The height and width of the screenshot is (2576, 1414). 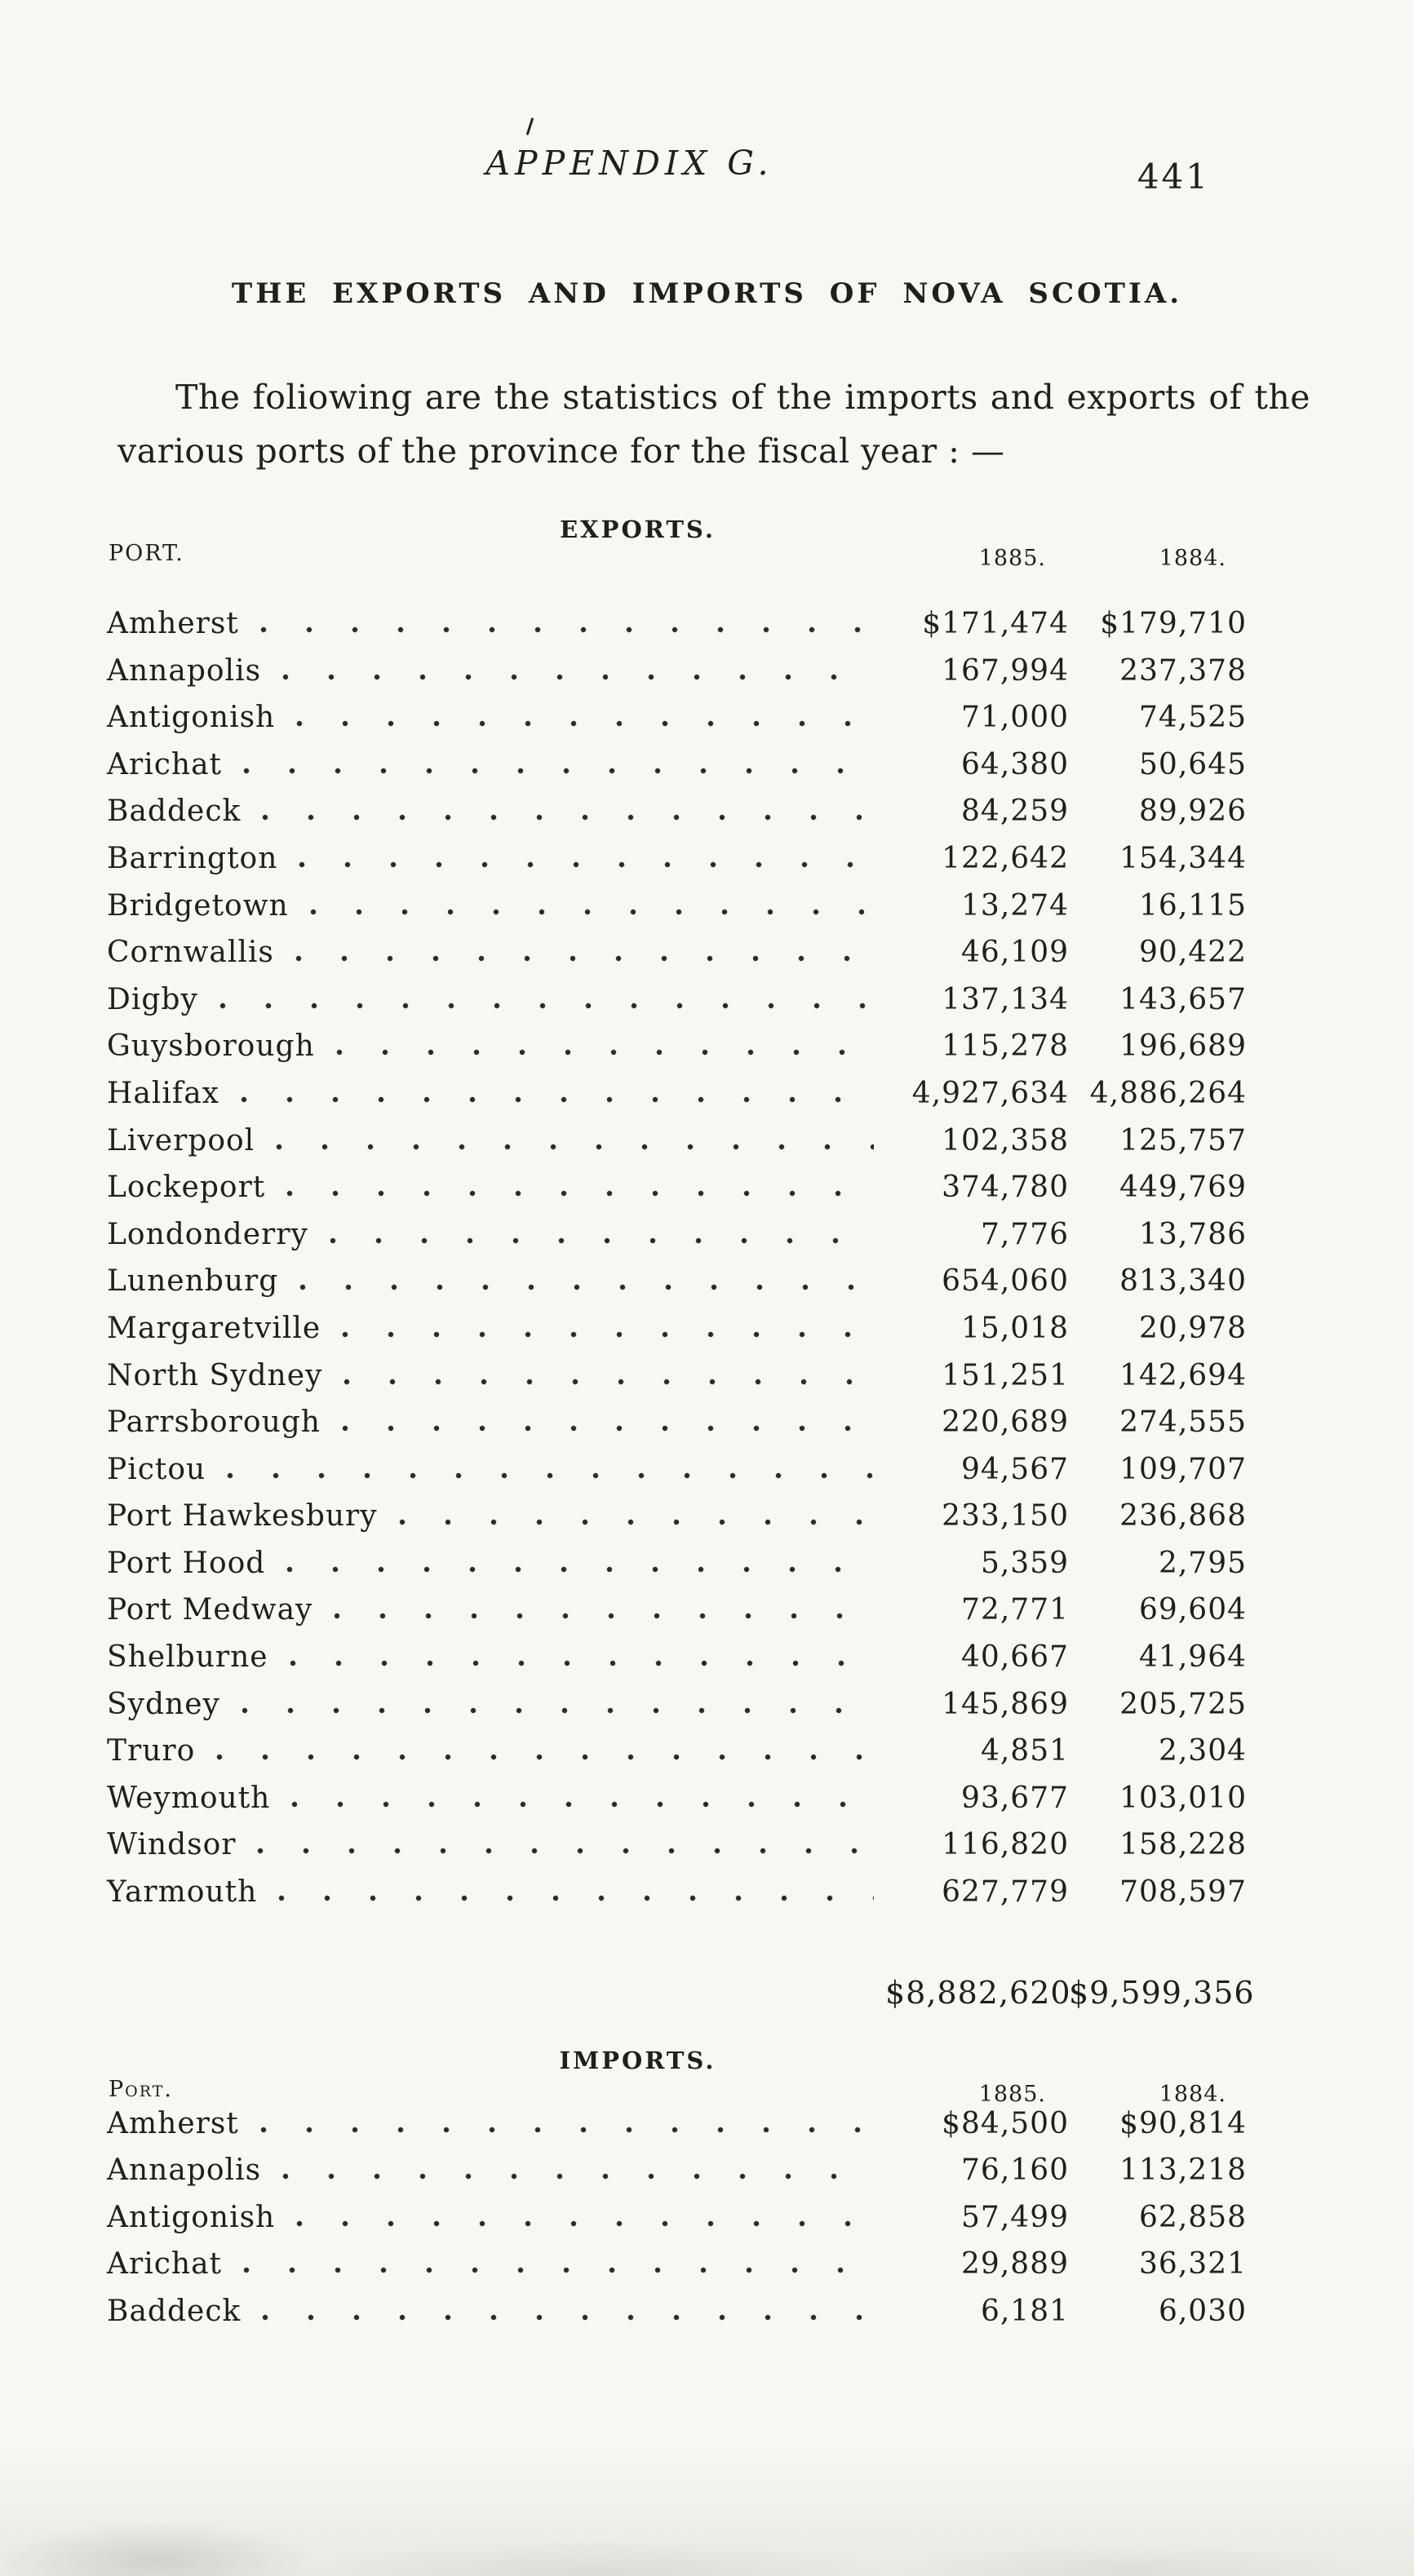 What do you see at coordinates (707, 1147) in the screenshot?
I see `table-row: Liverpool 102,358 125,757` at bounding box center [707, 1147].